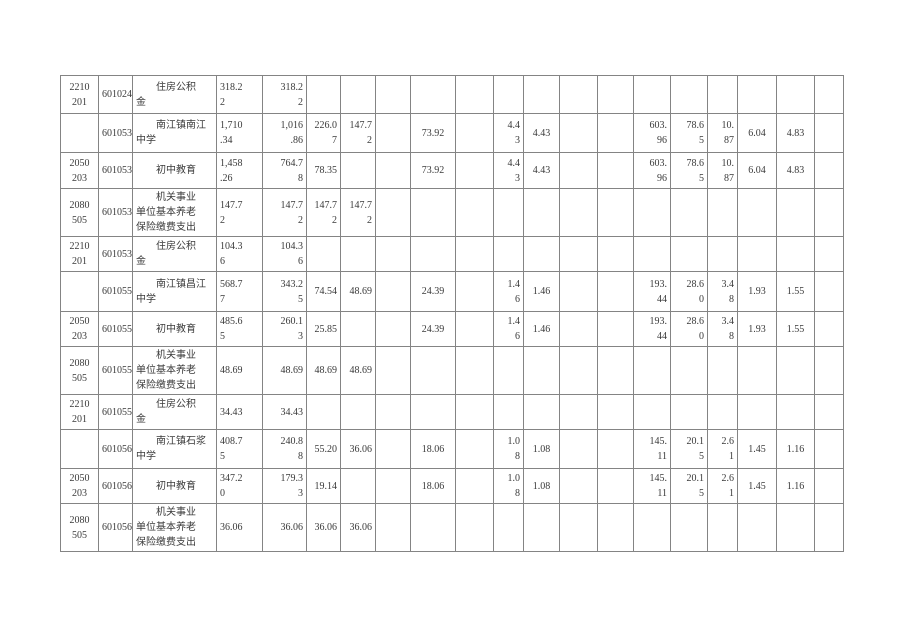  Describe the element at coordinates (541, 449) in the screenshot. I see `table-cell: 1.08` at that location.